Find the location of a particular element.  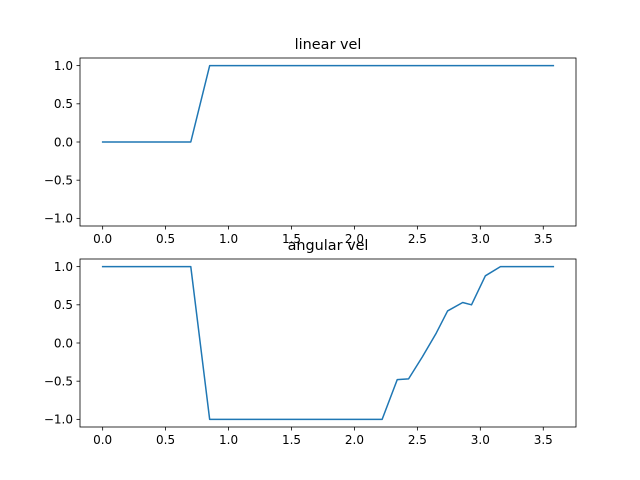

angular-vel-x-tick-label: 3.5 is located at coordinates (543, 440).